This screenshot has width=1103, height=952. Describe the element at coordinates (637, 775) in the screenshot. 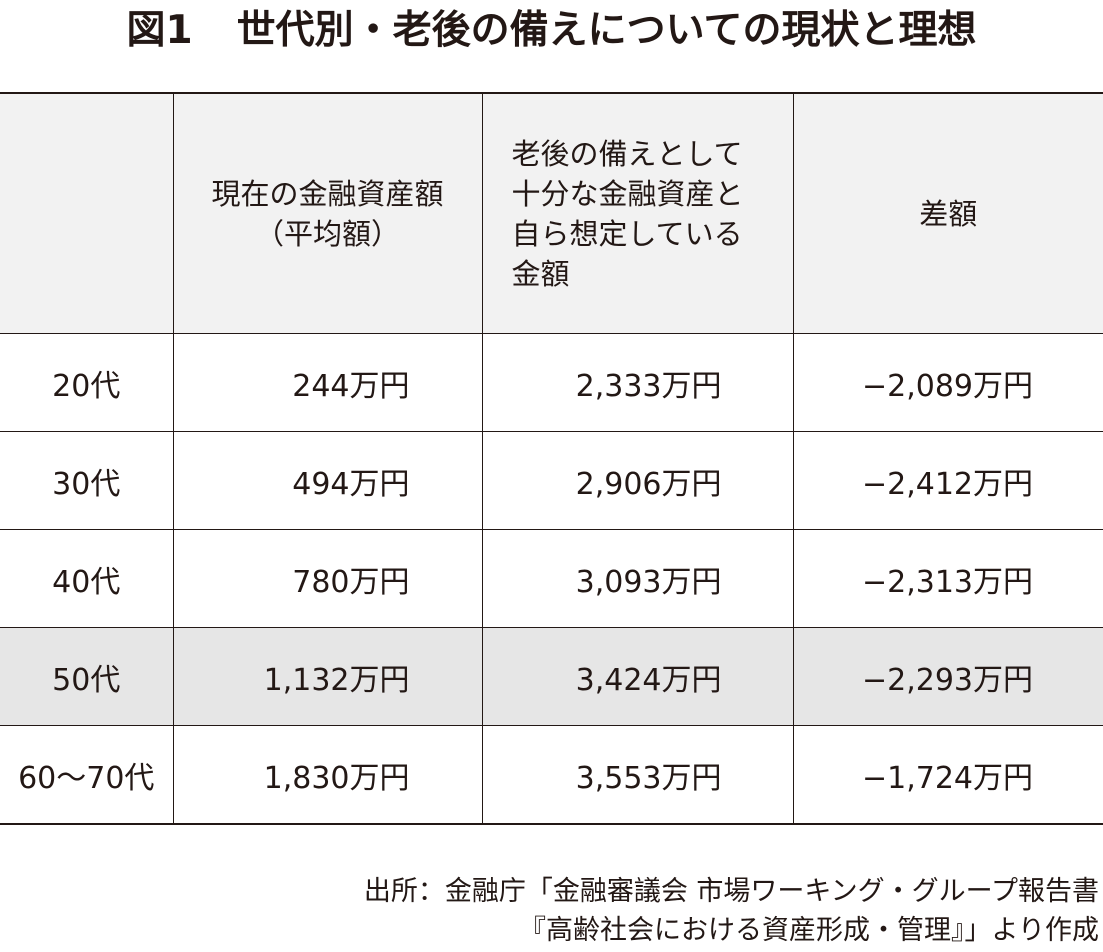

I see `target-assets-cell: 3,553万円` at that location.